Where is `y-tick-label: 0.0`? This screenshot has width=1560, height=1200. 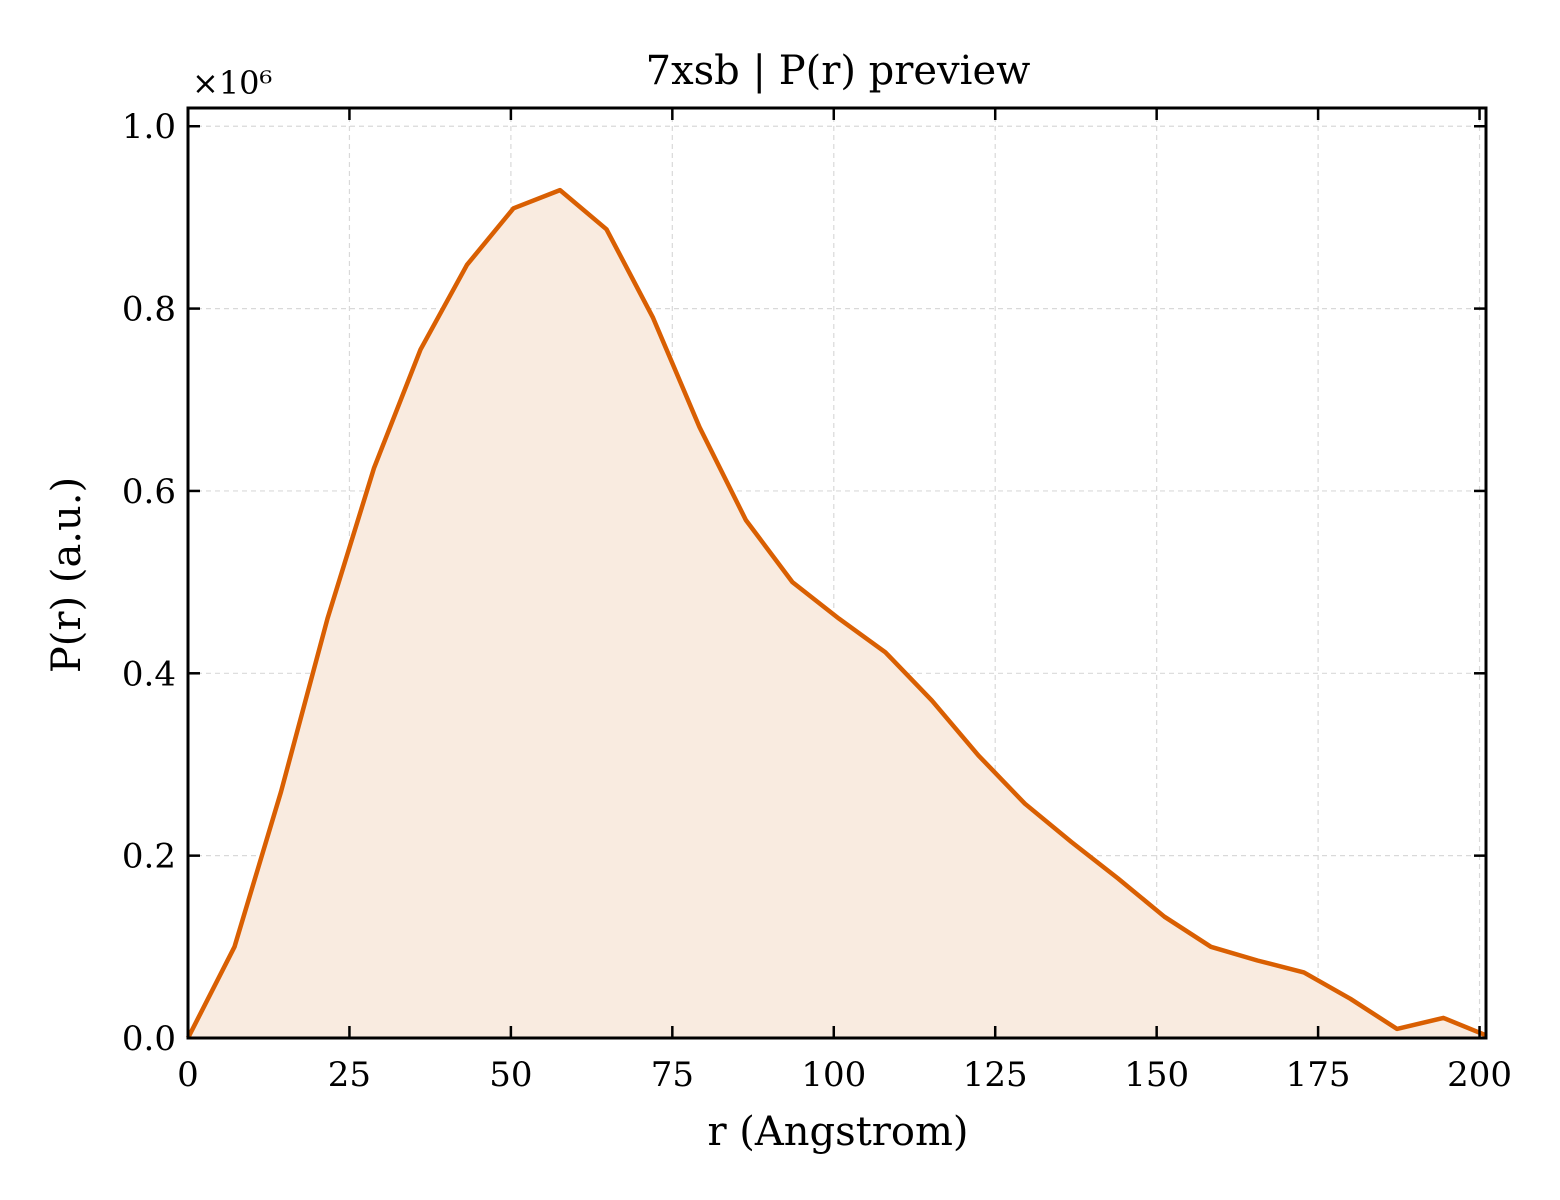 y-tick-label: 0.0 is located at coordinates (149, 1039).